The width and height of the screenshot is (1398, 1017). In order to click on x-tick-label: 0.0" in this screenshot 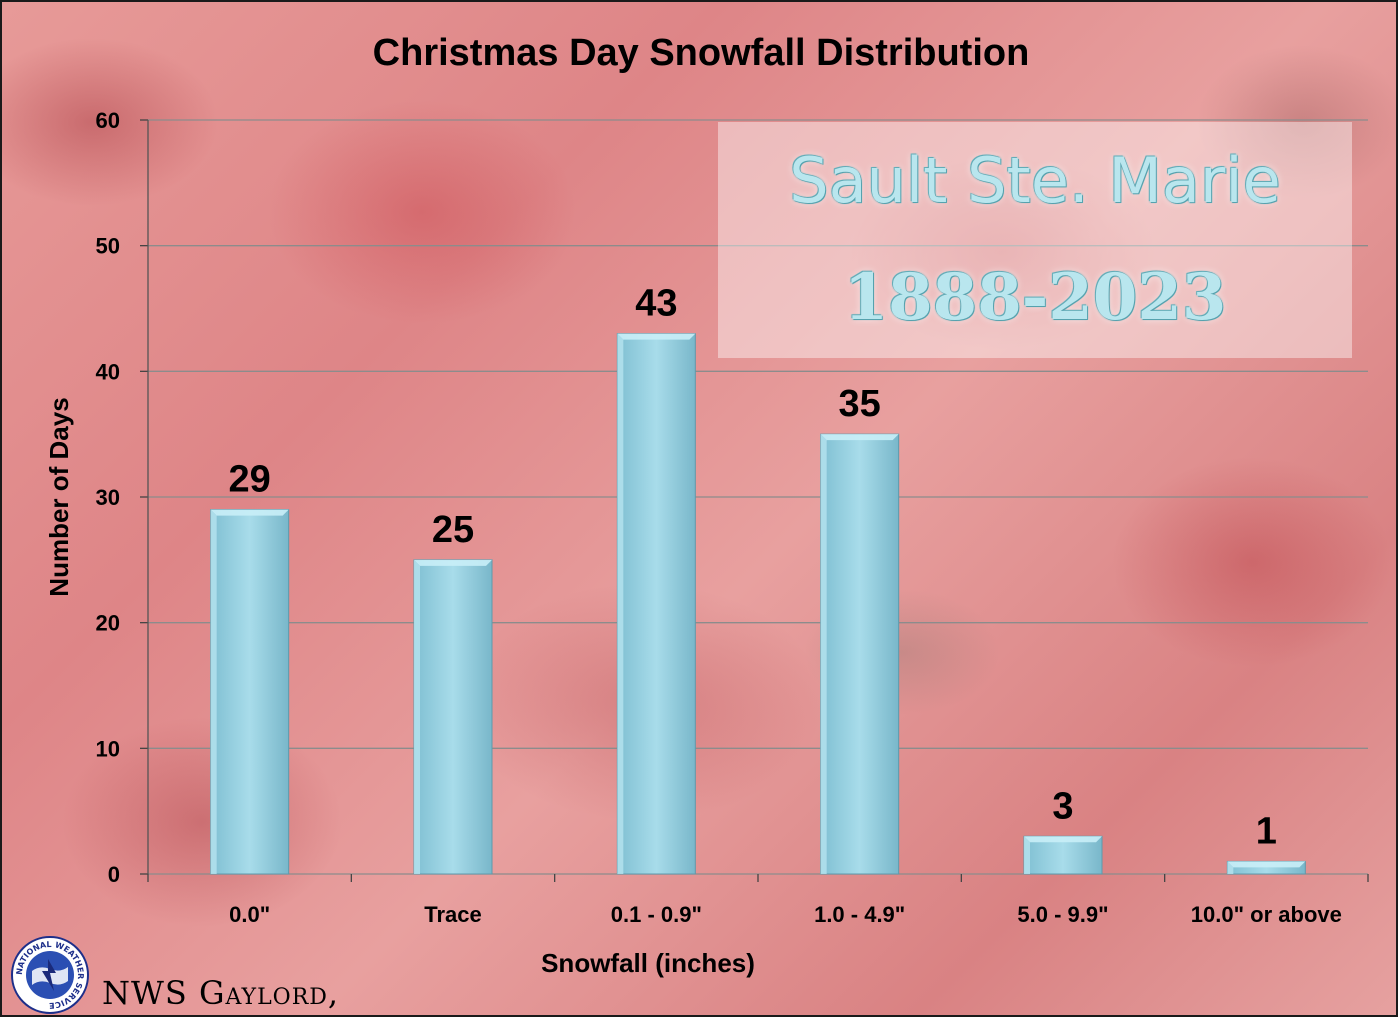, I will do `click(249, 914)`.